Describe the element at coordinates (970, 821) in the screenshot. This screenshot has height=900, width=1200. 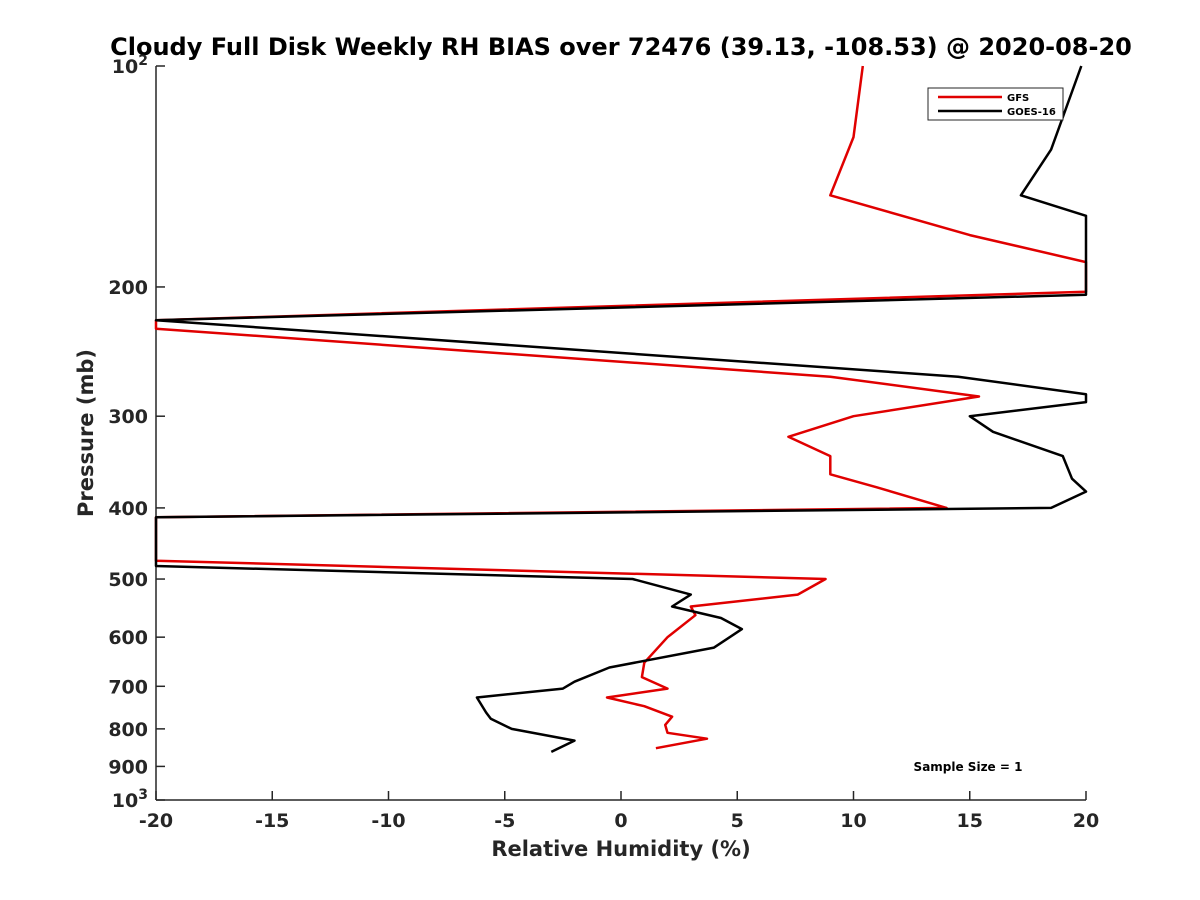
I see `x-tick-label: 15` at that location.